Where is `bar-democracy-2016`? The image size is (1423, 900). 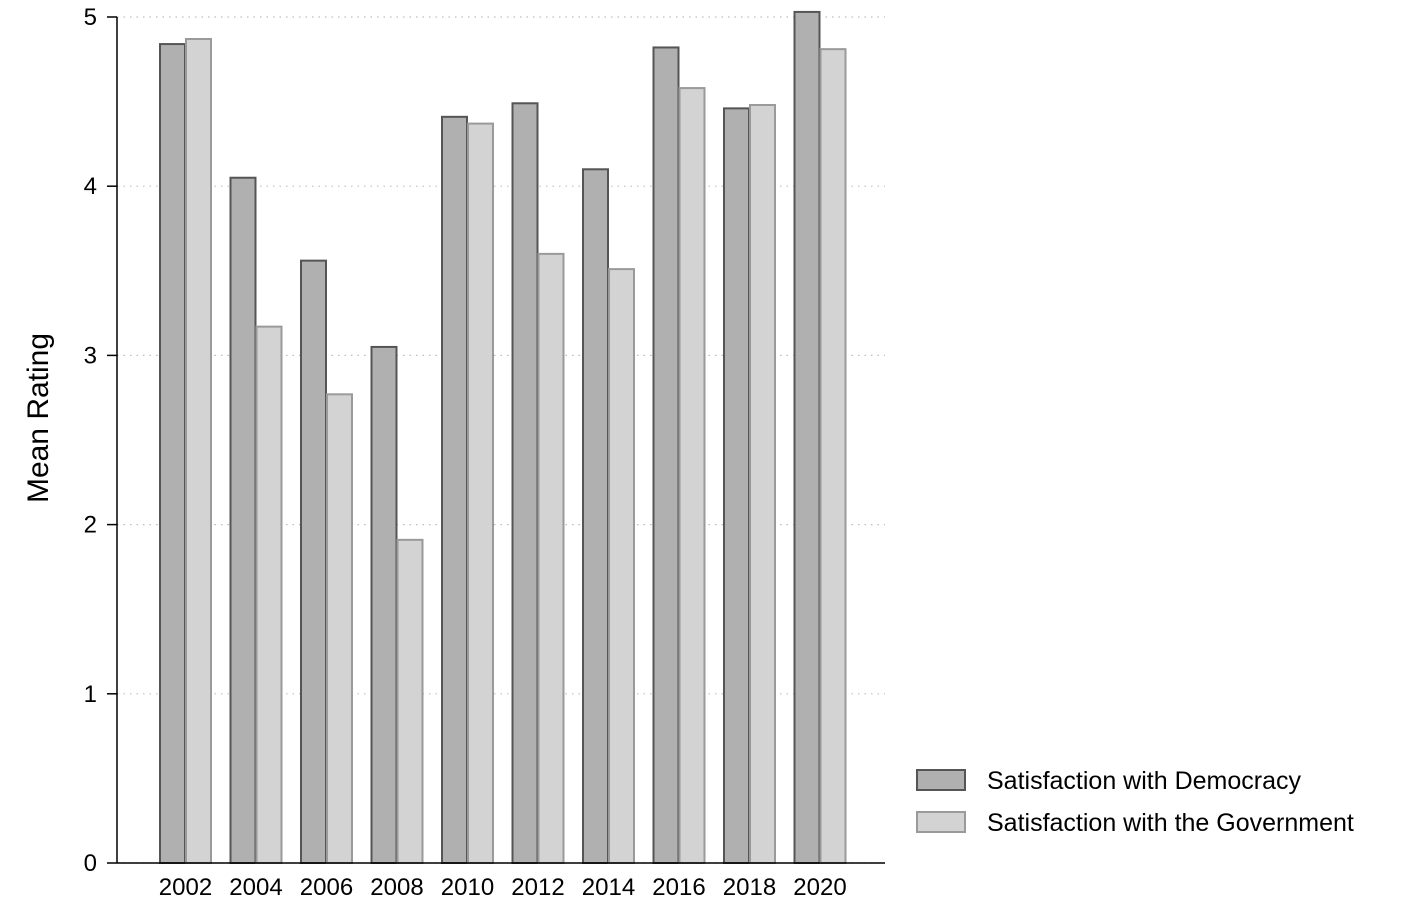 bar-democracy-2016 is located at coordinates (666, 455).